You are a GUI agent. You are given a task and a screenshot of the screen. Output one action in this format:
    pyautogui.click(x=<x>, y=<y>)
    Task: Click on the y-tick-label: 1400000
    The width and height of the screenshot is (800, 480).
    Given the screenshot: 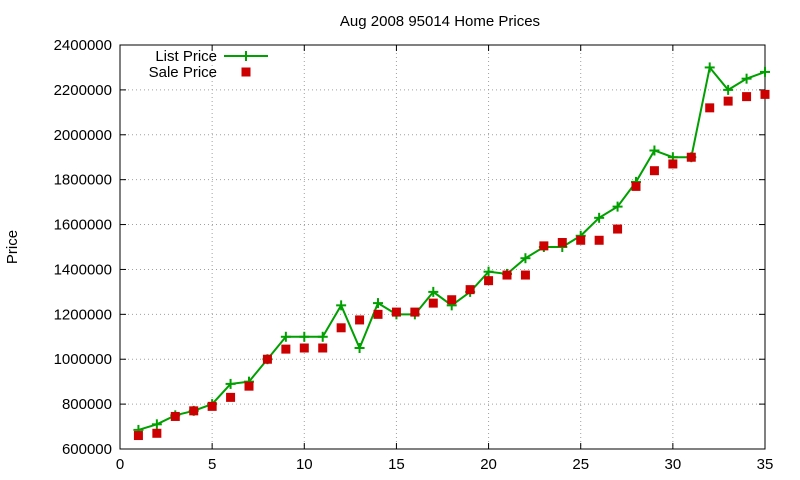 What is the action you would take?
    pyautogui.click(x=83, y=269)
    